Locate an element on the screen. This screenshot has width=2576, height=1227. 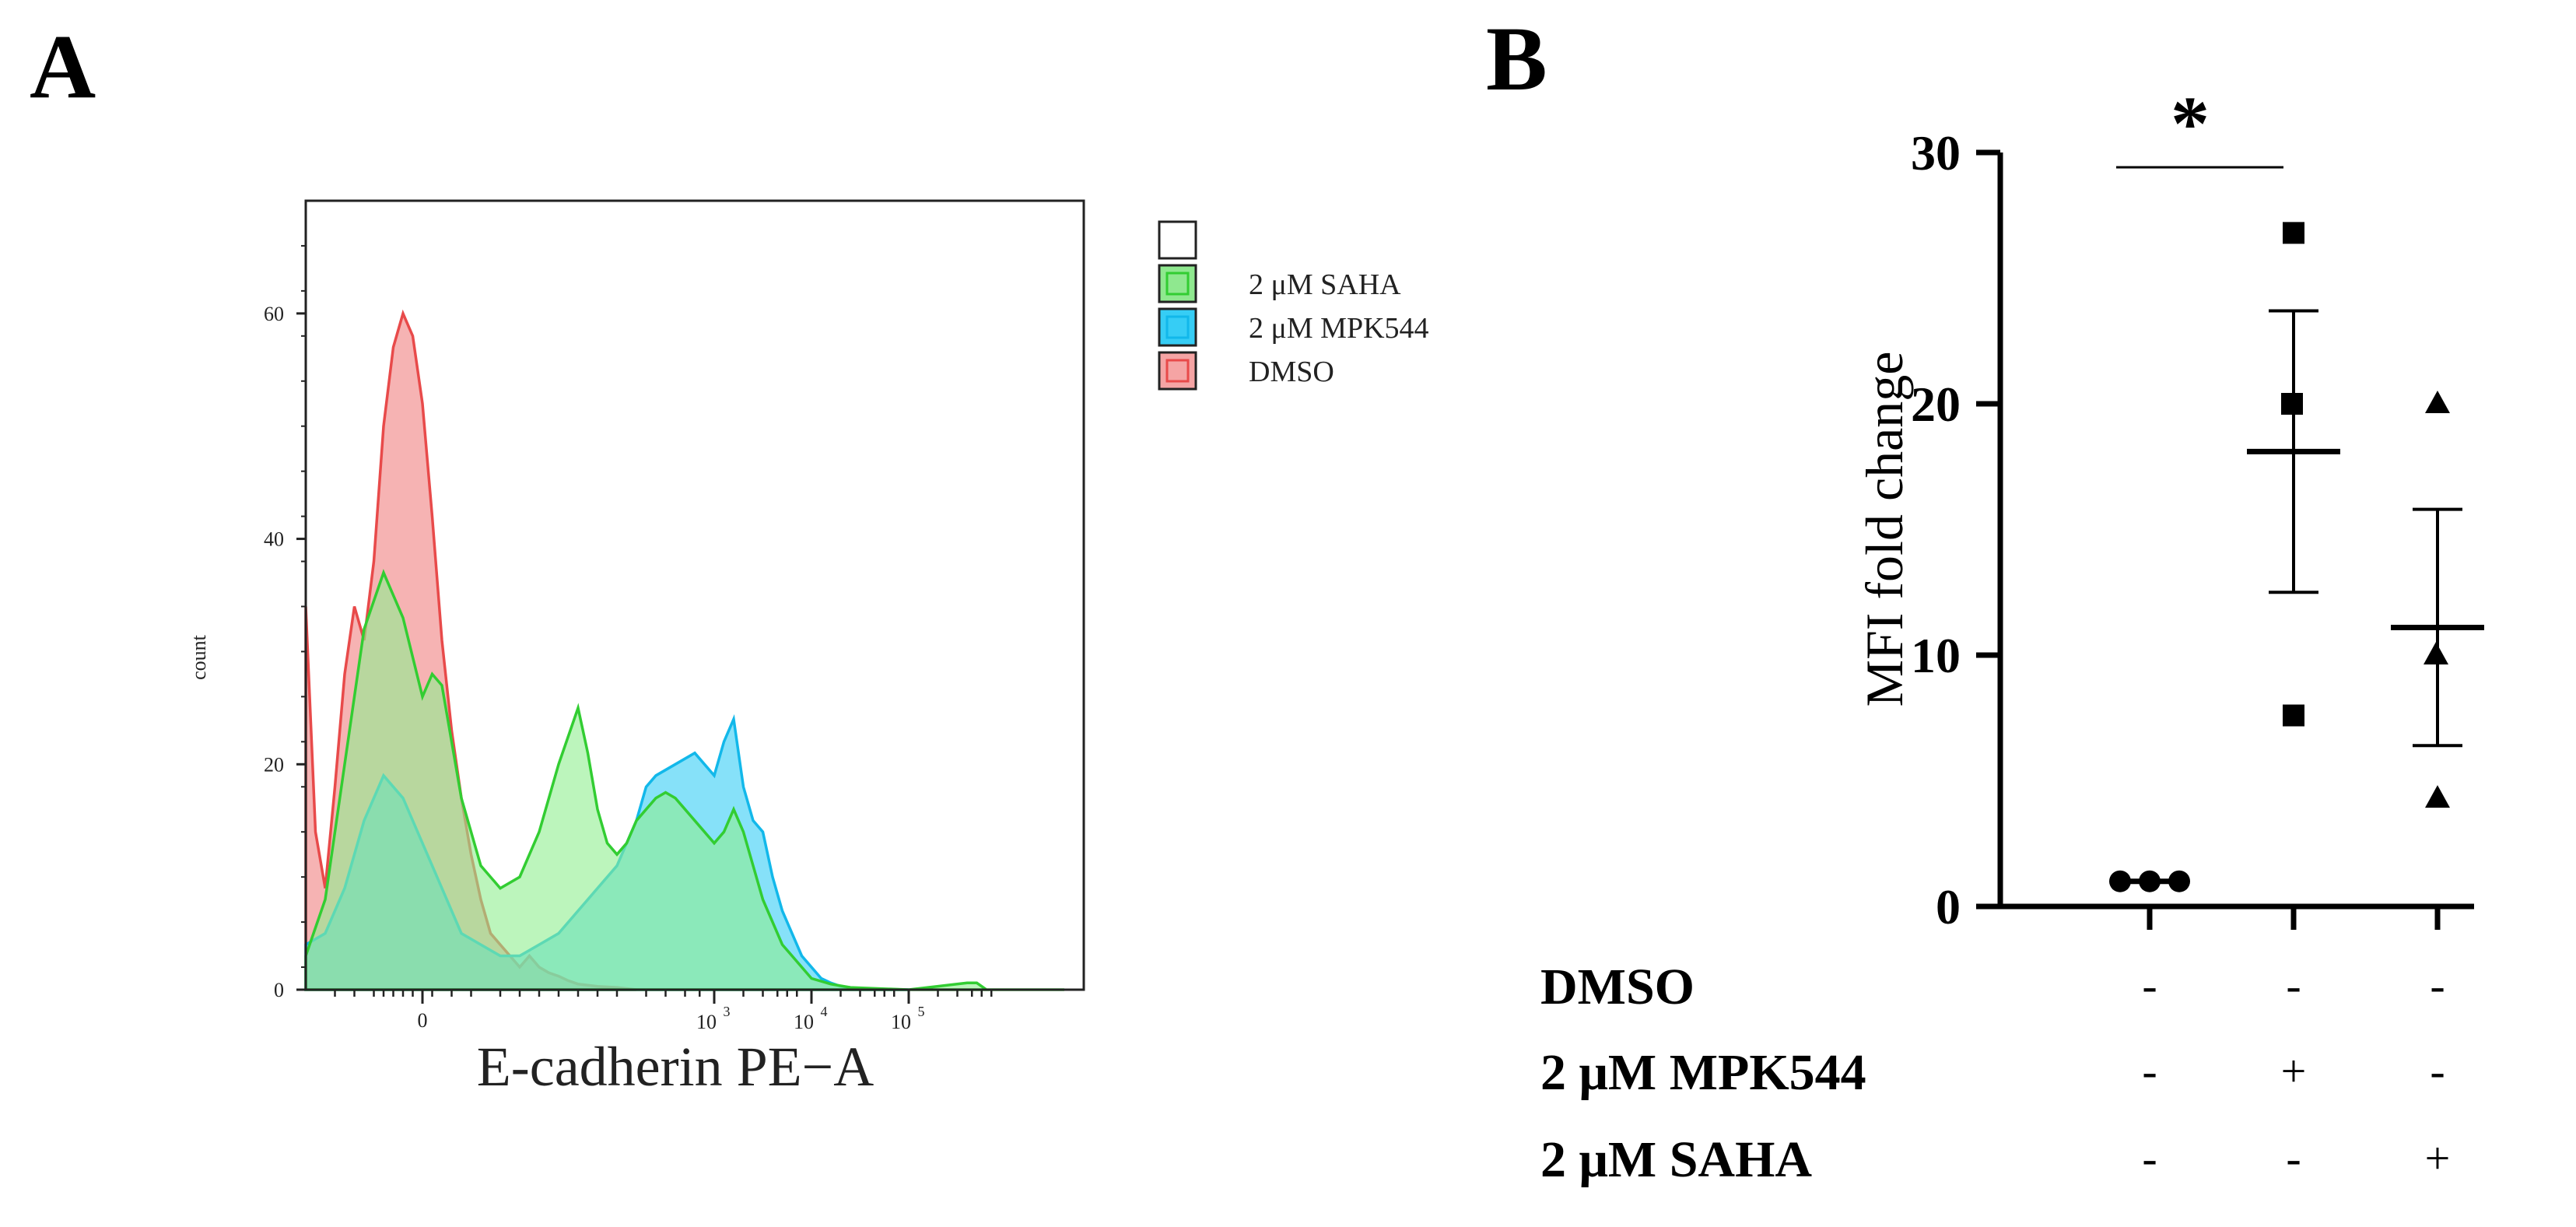
scatter-y-tick-label: 30 is located at coordinates (1936, 153).